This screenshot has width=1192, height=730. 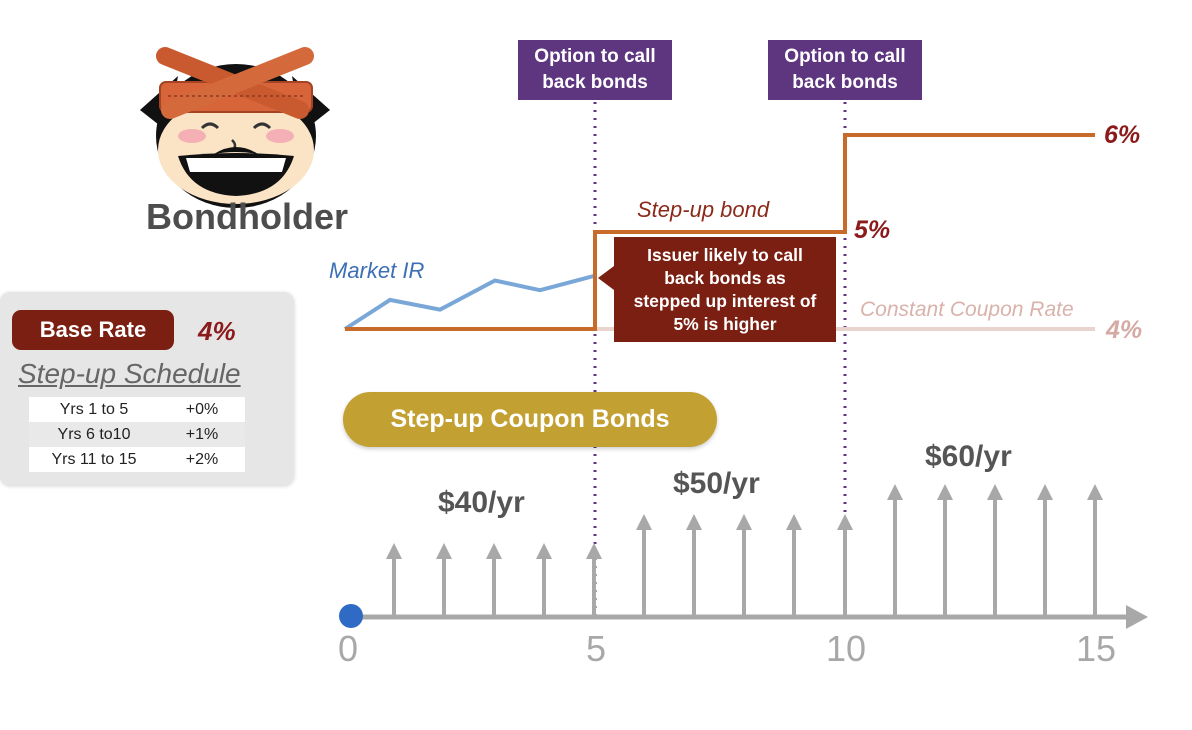 What do you see at coordinates (703, 209) in the screenshot?
I see `stepup-bond-label: Step-up bond` at bounding box center [703, 209].